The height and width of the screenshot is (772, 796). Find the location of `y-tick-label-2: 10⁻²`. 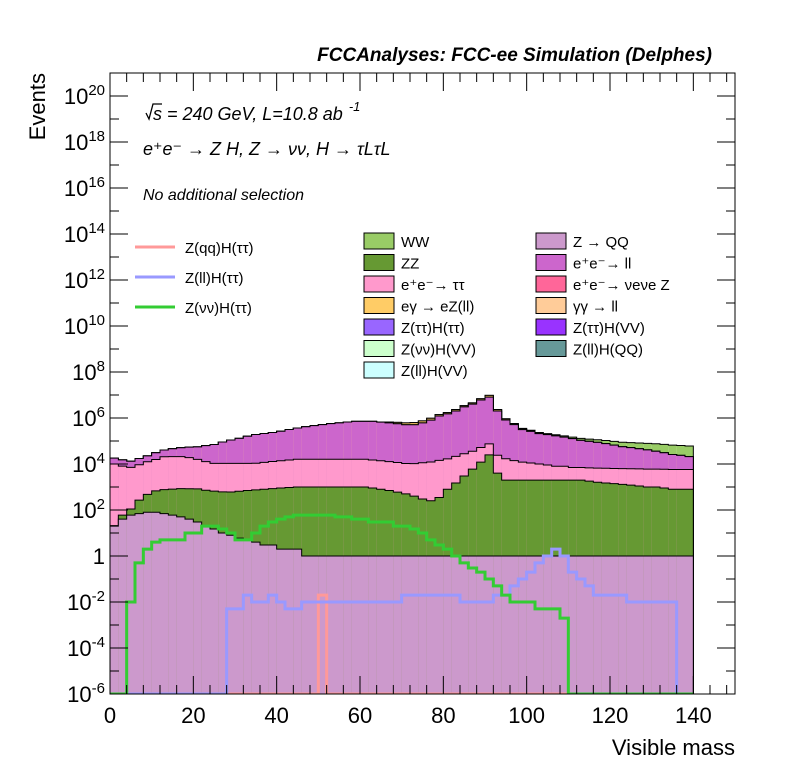

y-tick-label-2: 10⁻² is located at coordinates (86, 601).